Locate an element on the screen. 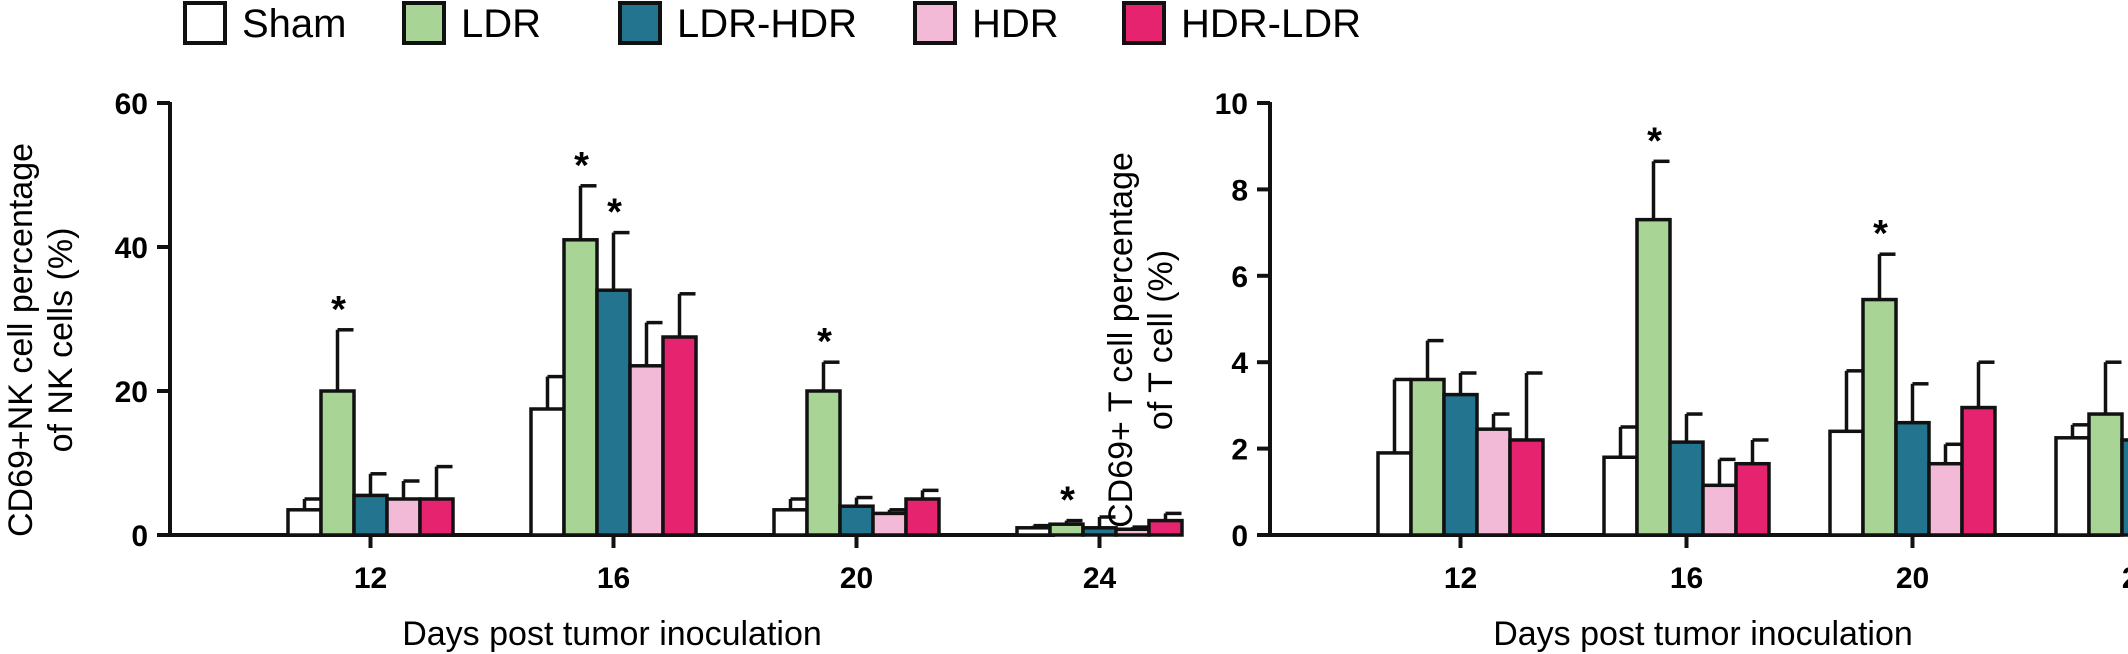  legend-label: LDR is located at coordinates (501, 24).